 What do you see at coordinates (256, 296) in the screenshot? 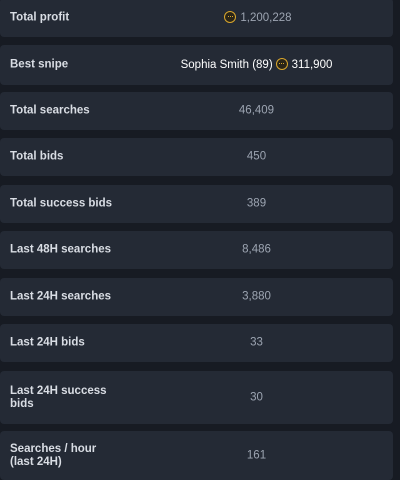
I see `stat-value: 3,880` at bounding box center [256, 296].